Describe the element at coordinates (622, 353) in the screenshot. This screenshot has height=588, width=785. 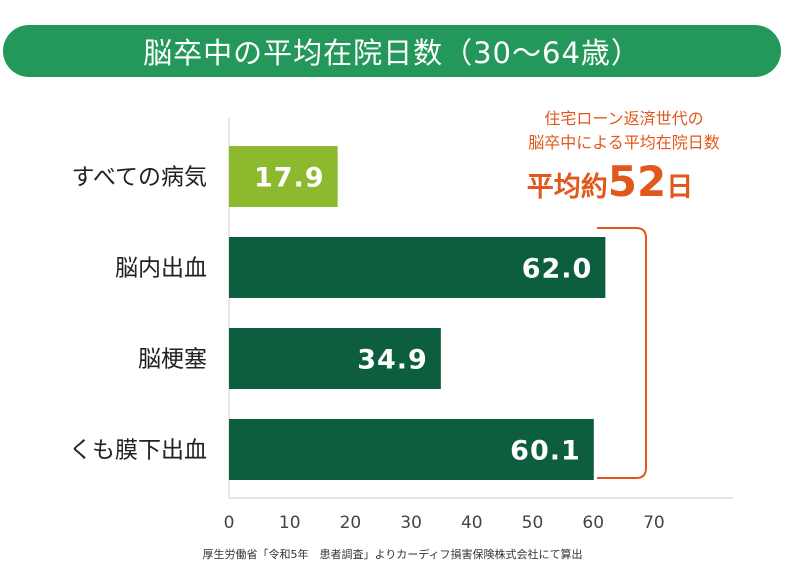
I see `annotation-bracket` at that location.